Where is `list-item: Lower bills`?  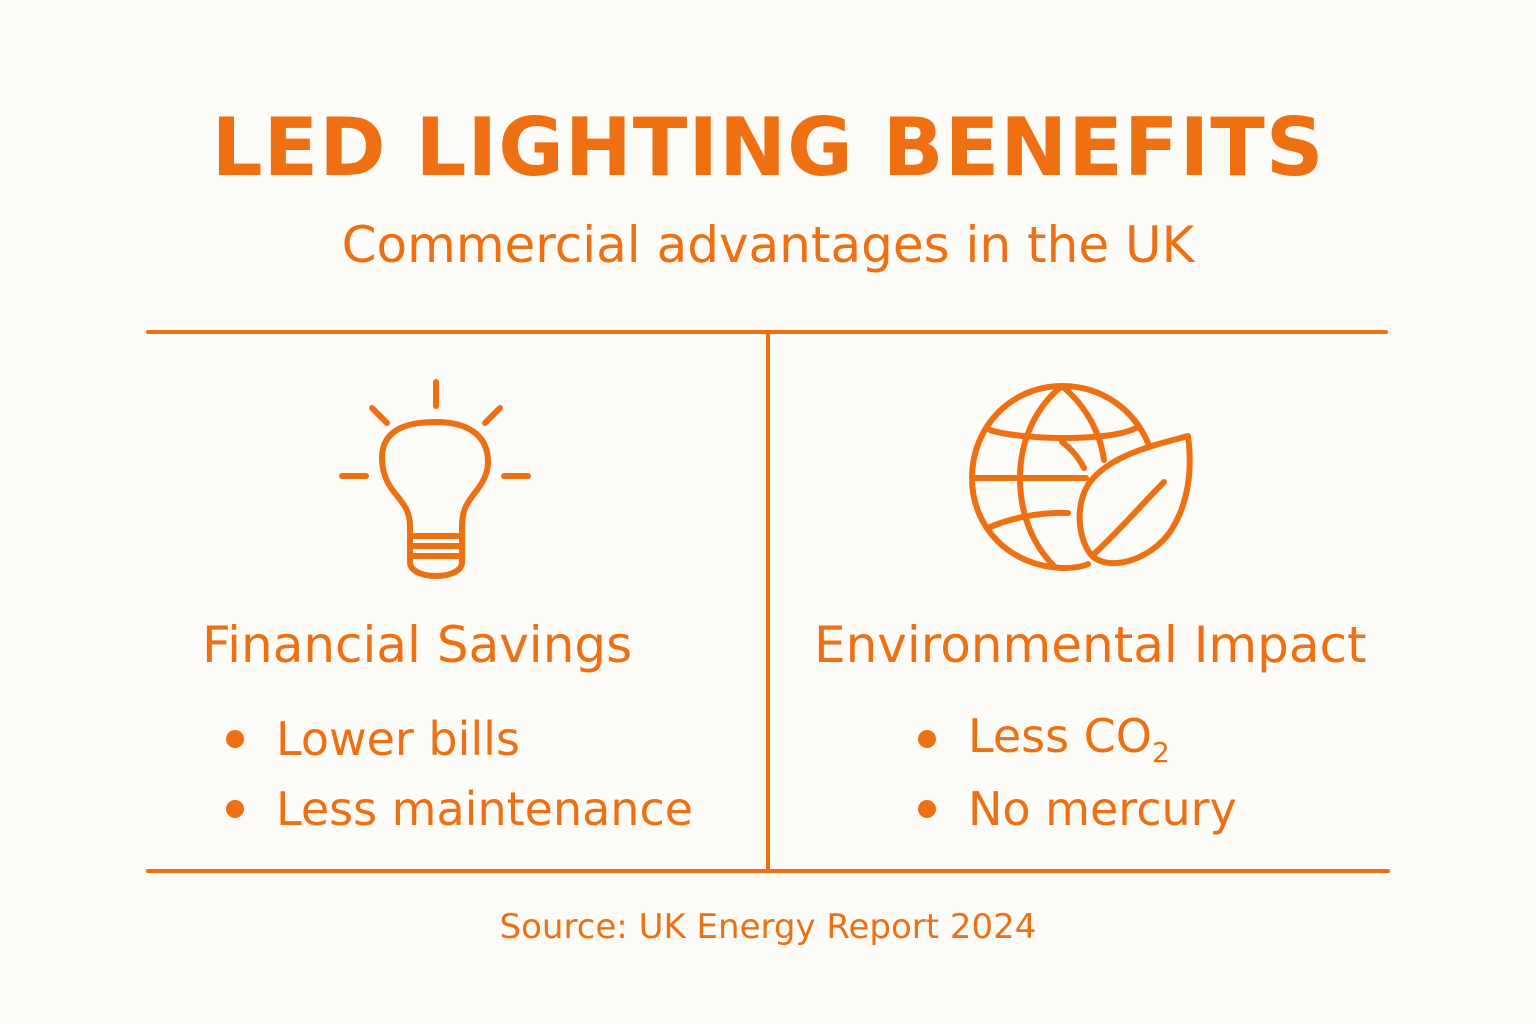
list-item: Lower bills is located at coordinates (457, 739).